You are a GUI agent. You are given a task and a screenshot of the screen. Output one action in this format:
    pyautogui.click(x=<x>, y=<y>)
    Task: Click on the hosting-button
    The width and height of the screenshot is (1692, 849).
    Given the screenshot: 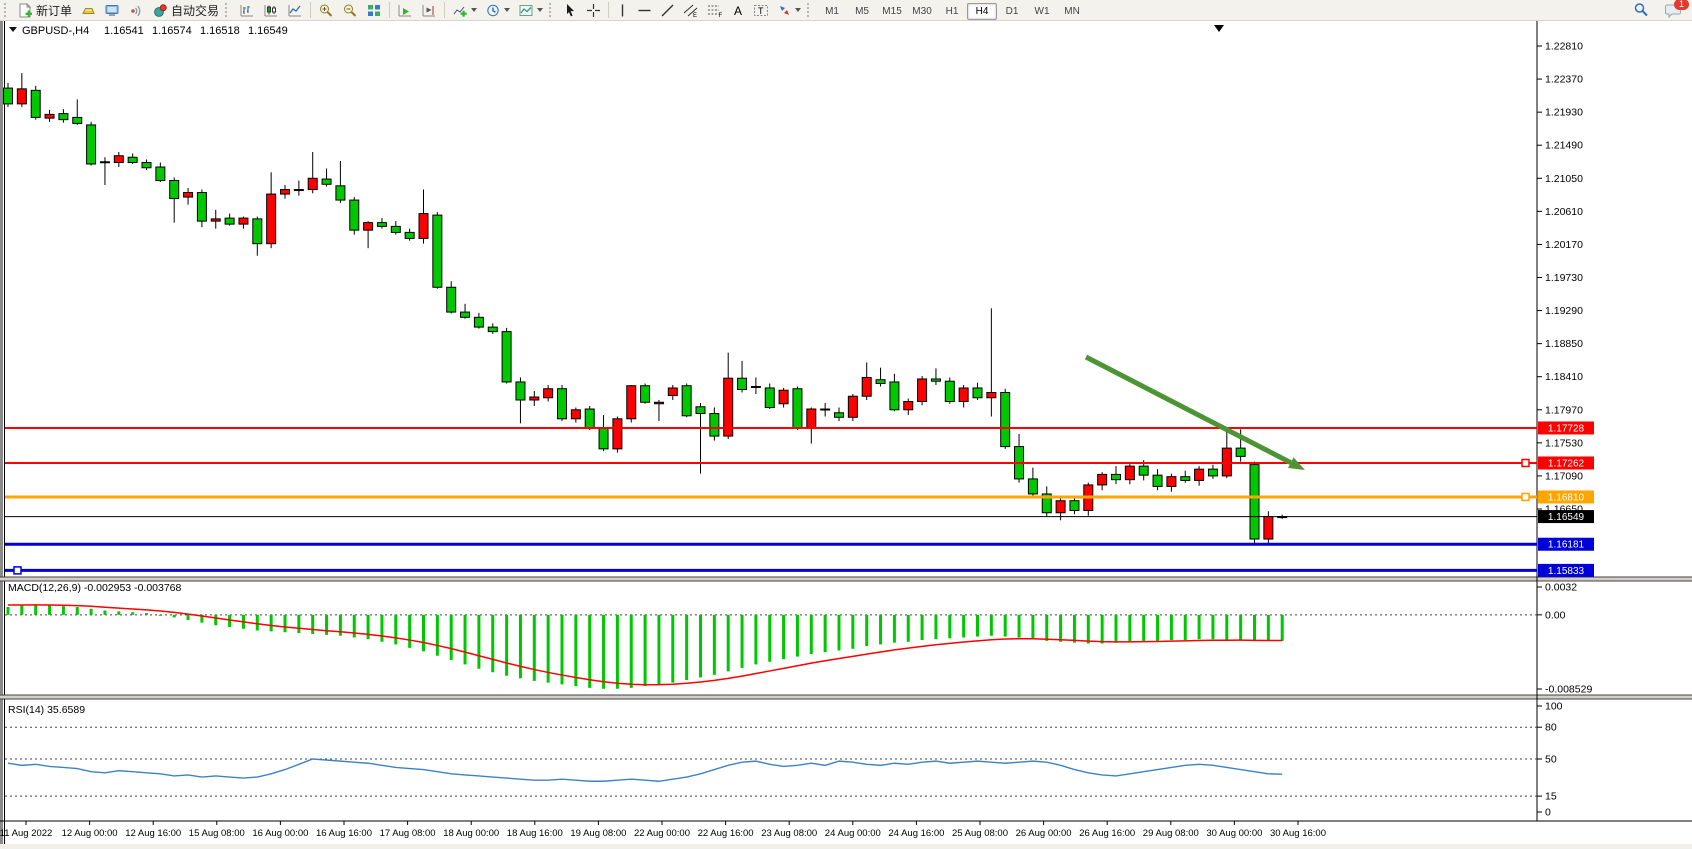 What is the action you would take?
    pyautogui.click(x=112, y=10)
    